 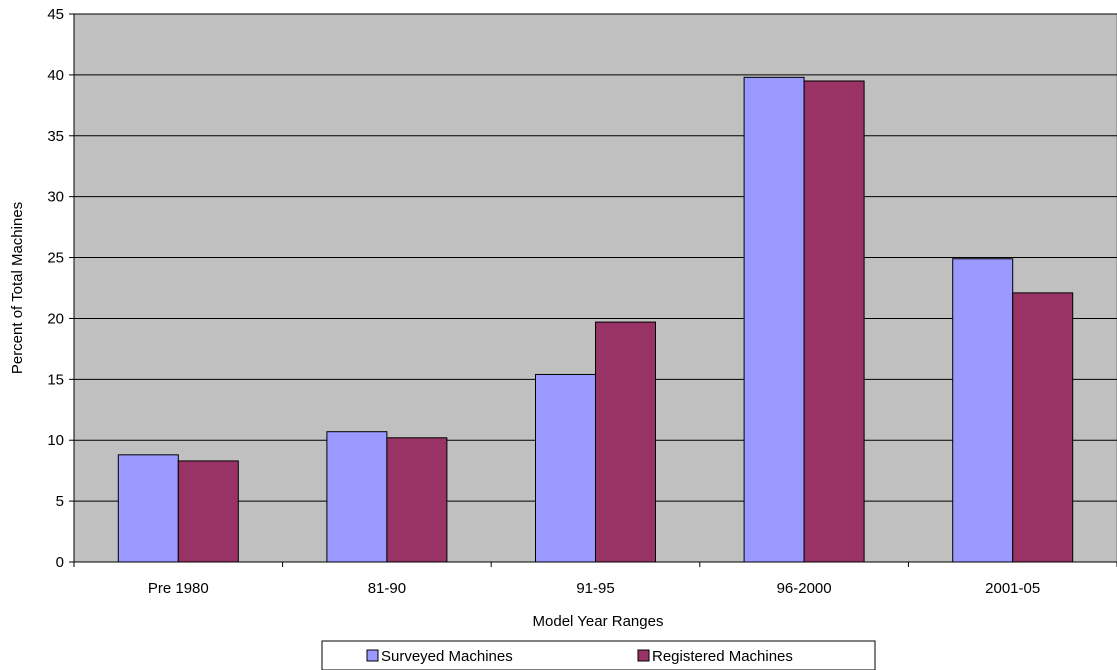 I want to click on y-tick-label: 30, so click(x=55, y=197).